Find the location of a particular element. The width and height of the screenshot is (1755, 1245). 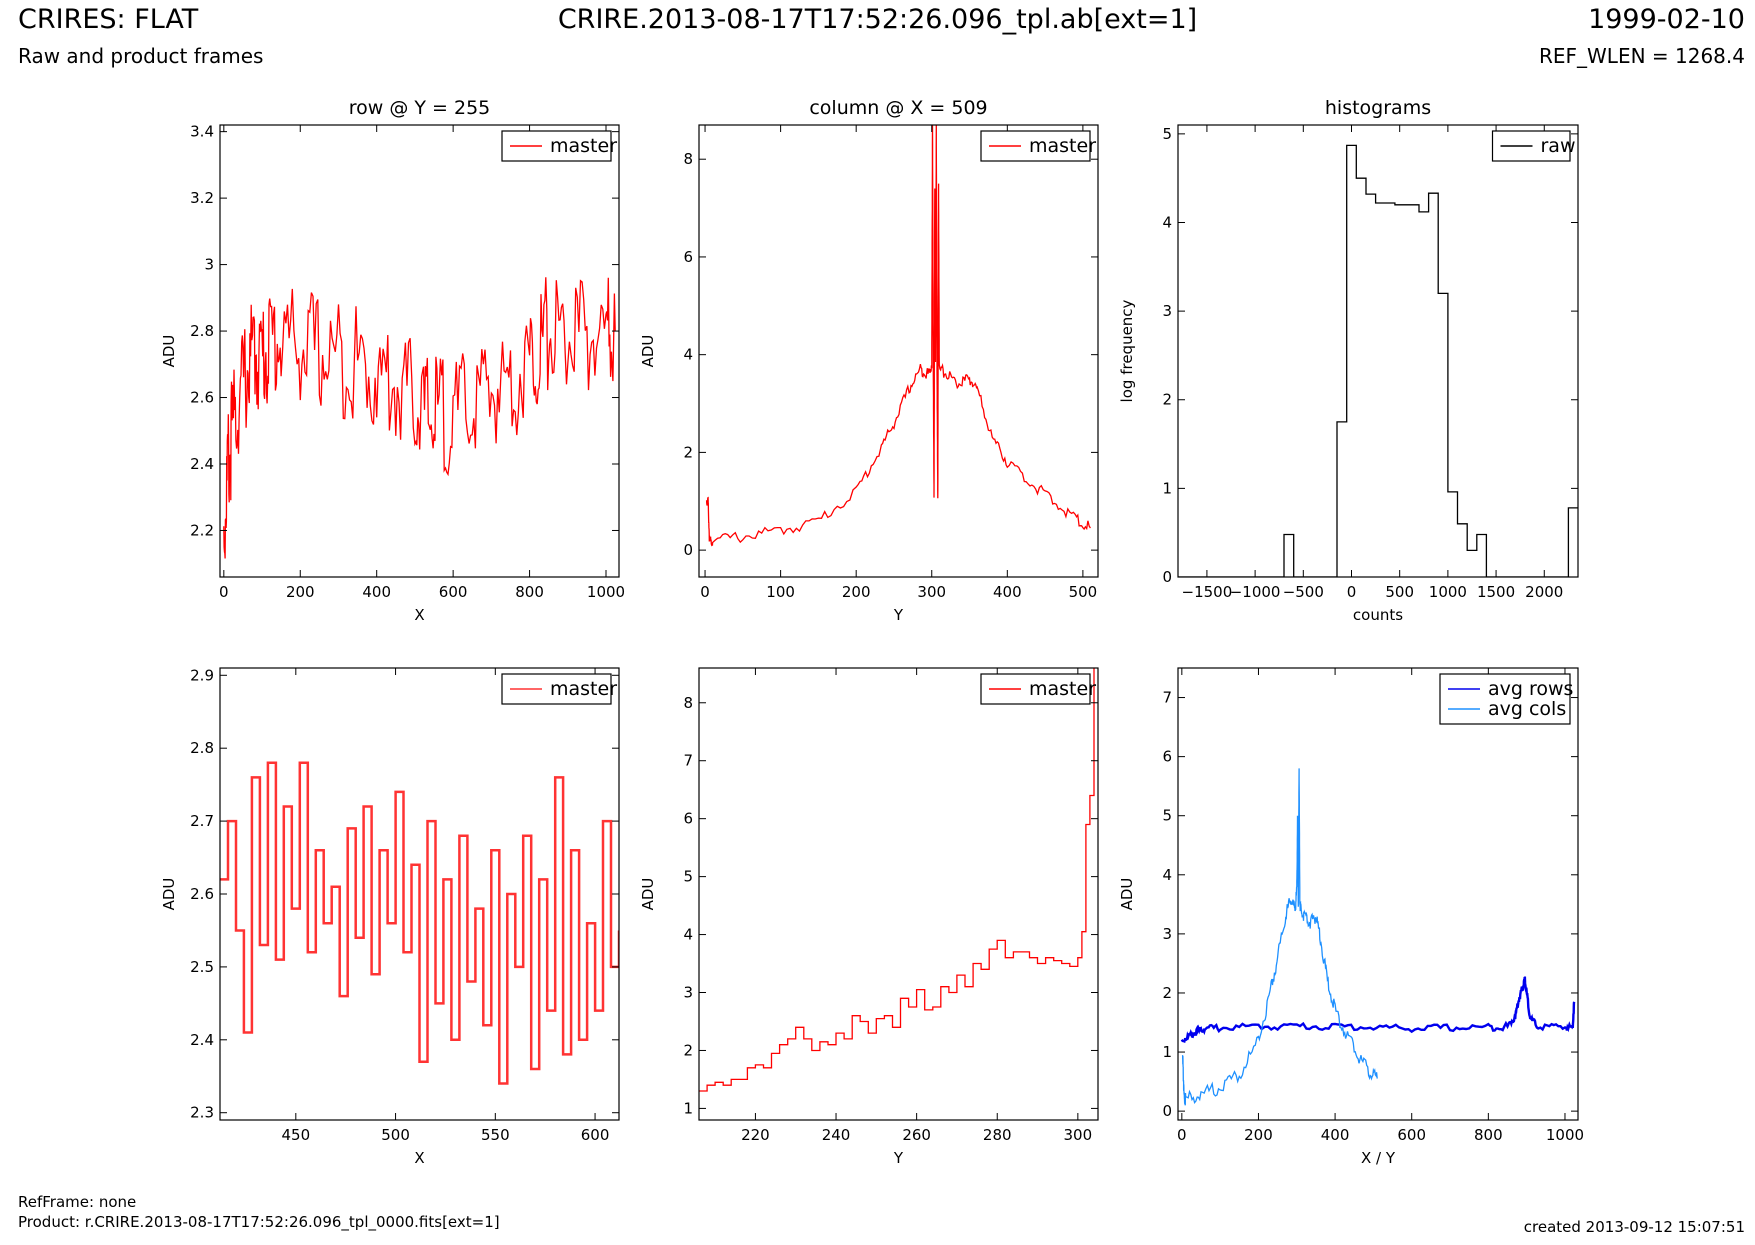

x-axis-label: X / Y is located at coordinates (1378, 1158).